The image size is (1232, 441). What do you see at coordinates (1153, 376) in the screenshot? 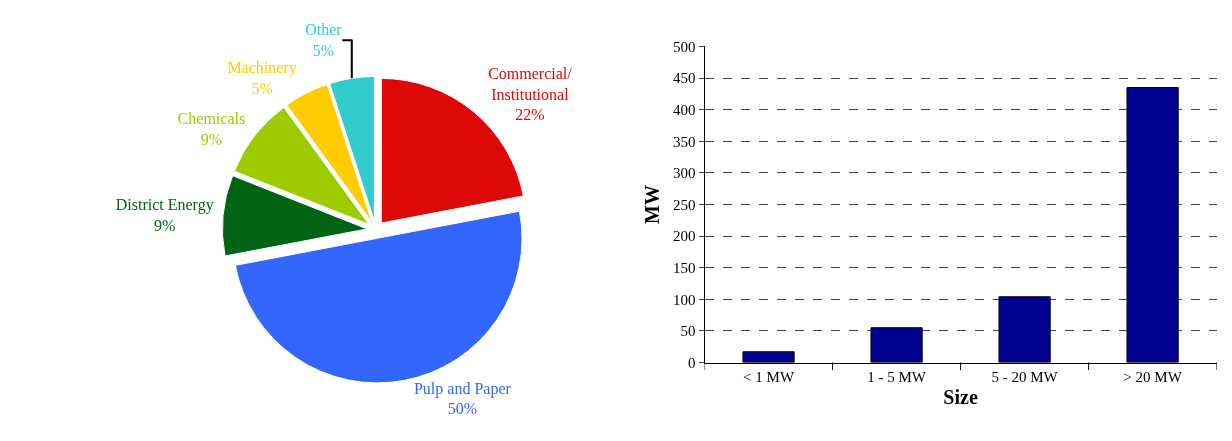
I see `x-tick-label: > 20 MW` at bounding box center [1153, 376].